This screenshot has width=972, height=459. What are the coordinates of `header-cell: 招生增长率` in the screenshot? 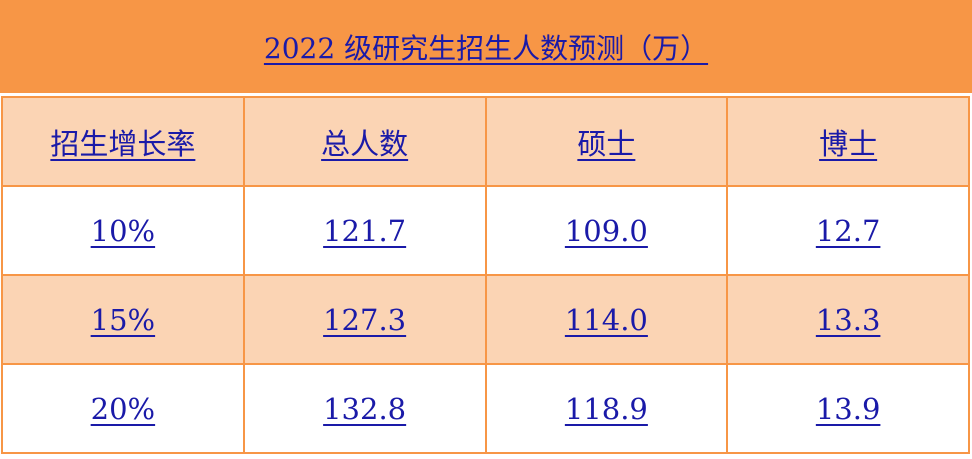 It's located at (123, 141).